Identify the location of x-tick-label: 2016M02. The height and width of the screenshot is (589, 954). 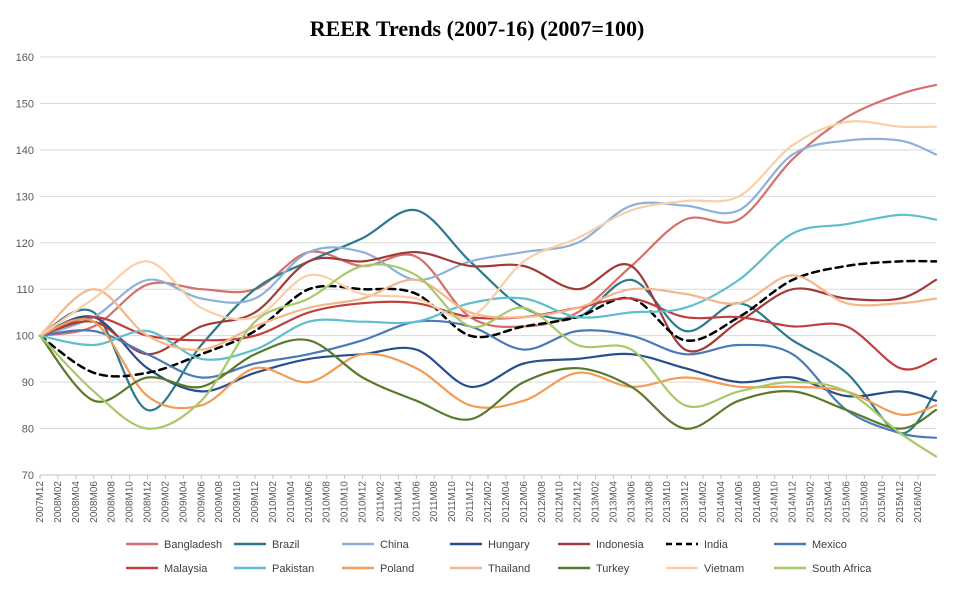
(918, 502).